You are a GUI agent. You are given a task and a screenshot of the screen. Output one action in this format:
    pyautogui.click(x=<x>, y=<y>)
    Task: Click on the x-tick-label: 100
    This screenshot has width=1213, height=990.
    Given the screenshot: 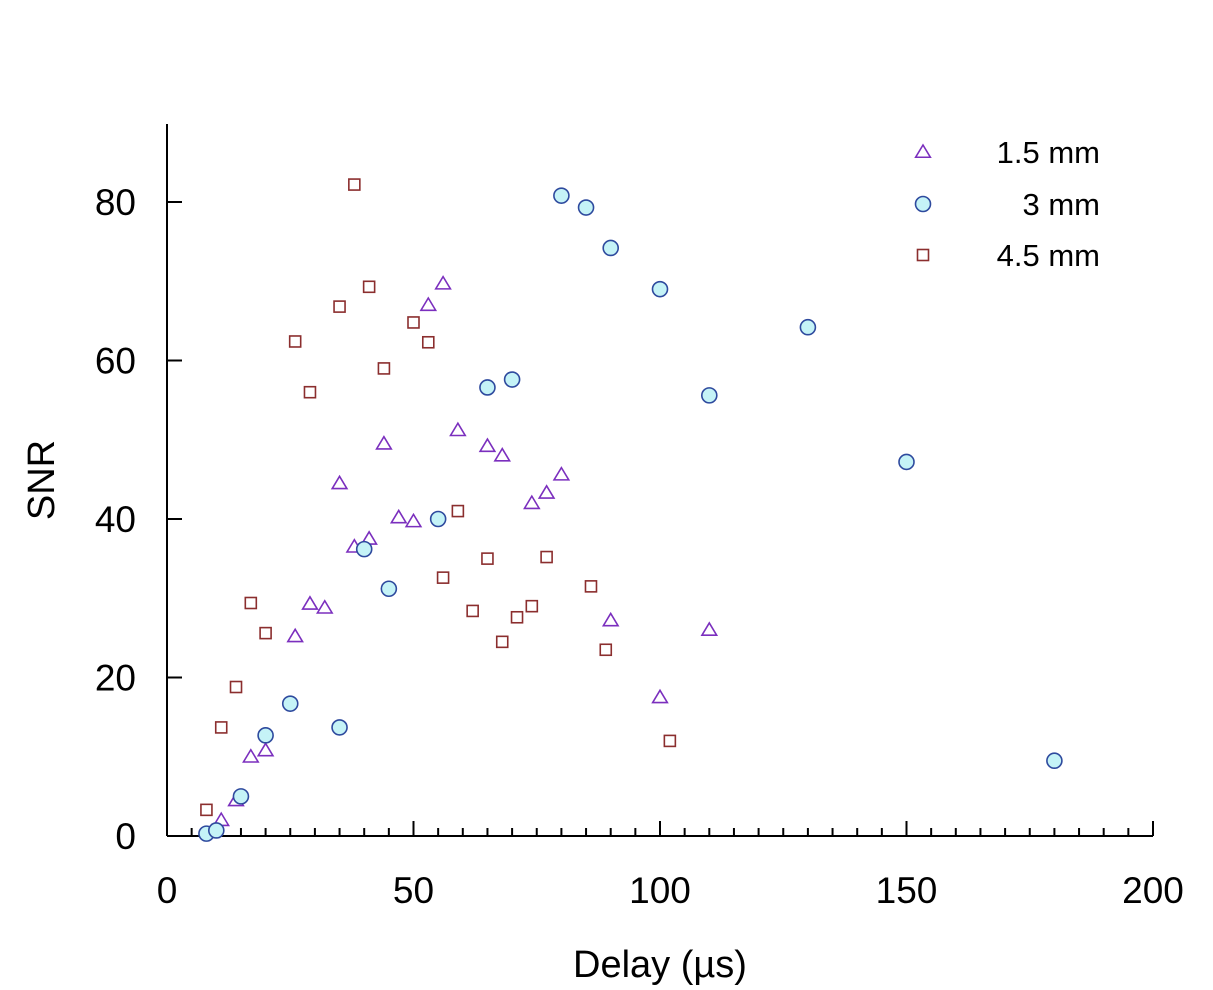 What is the action you would take?
    pyautogui.click(x=660, y=890)
    